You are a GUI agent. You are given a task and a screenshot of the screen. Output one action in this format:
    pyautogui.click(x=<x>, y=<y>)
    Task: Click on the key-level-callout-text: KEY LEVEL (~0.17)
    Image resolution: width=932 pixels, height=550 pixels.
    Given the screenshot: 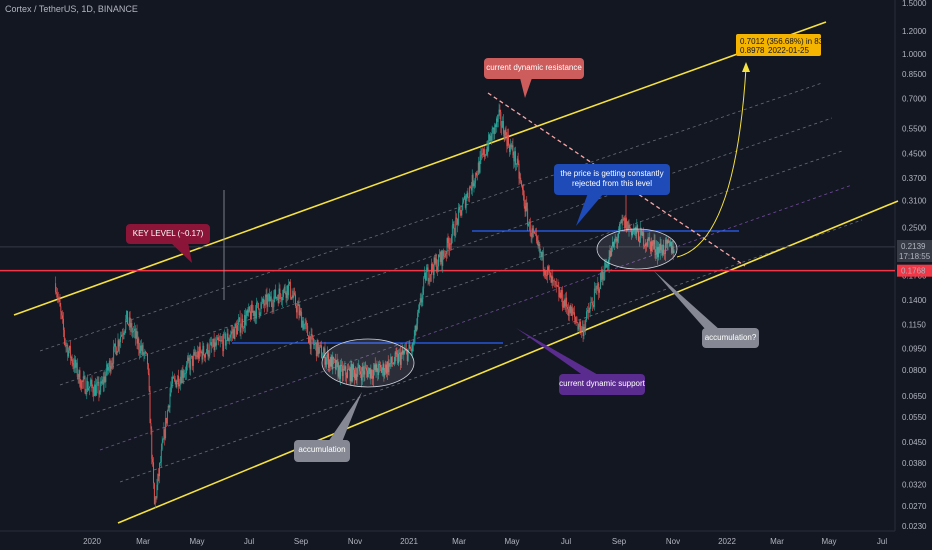 What is the action you would take?
    pyautogui.click(x=168, y=233)
    